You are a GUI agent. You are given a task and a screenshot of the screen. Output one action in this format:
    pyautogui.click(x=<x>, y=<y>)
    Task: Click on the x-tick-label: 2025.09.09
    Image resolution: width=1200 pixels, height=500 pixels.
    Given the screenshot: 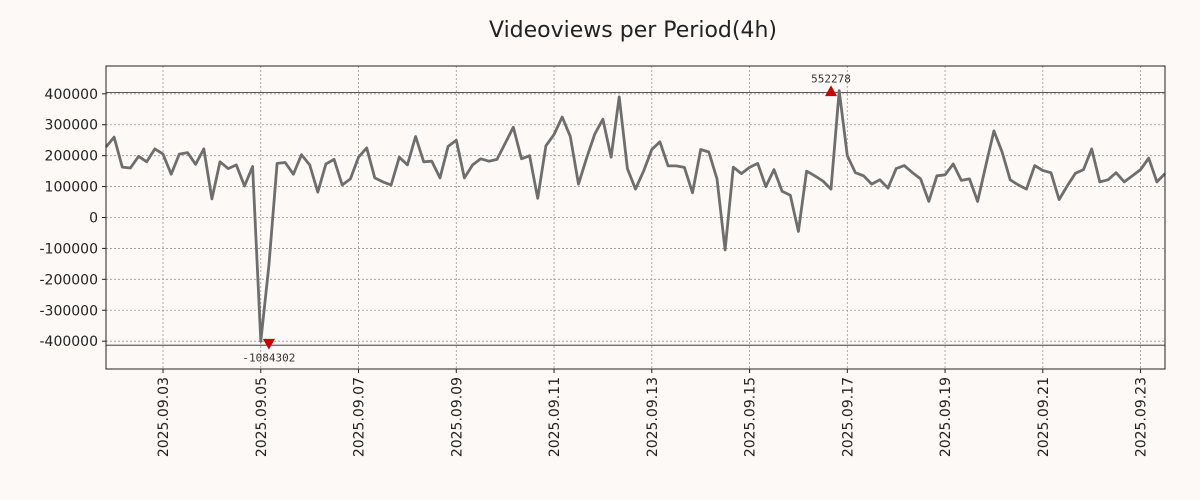 What is the action you would take?
    pyautogui.click(x=457, y=417)
    